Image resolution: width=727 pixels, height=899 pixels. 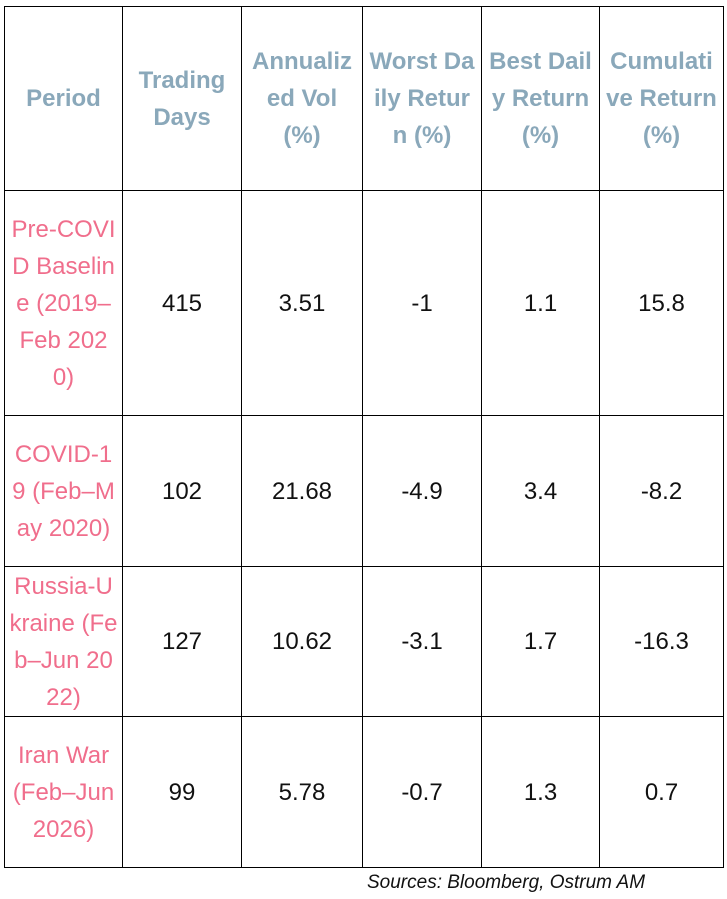 What do you see at coordinates (63, 303) in the screenshot?
I see `period-cell: Pre-COVID Baseline (2019–Feb 2020)` at bounding box center [63, 303].